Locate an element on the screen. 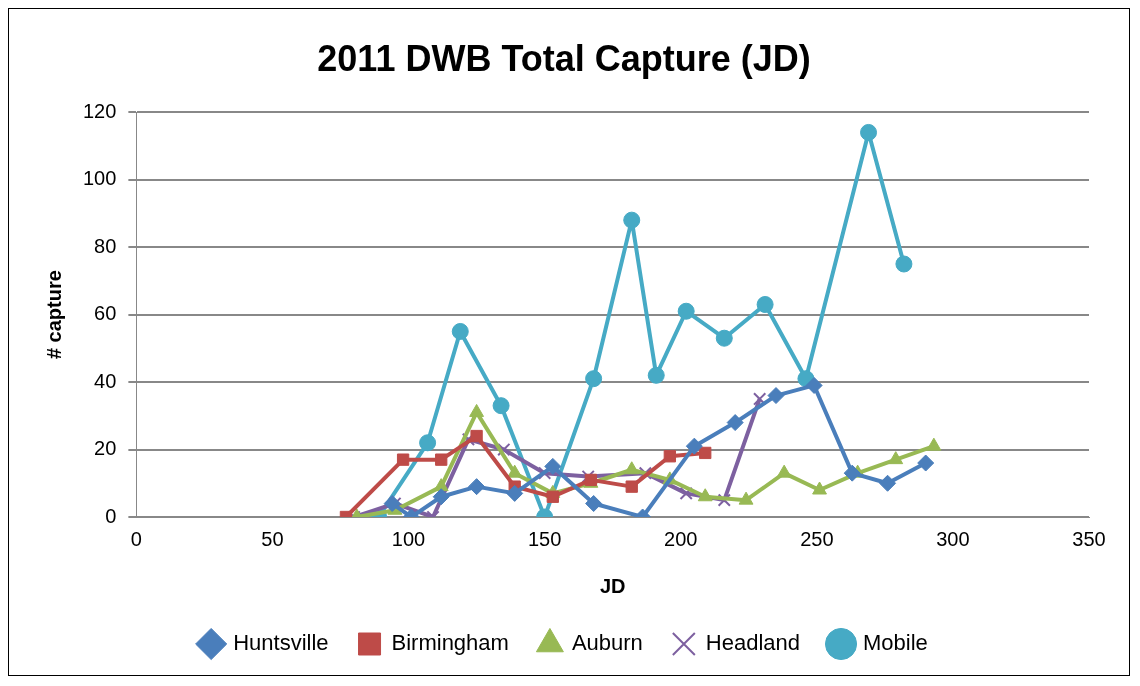  legend-label: Huntsville is located at coordinates (281, 643).